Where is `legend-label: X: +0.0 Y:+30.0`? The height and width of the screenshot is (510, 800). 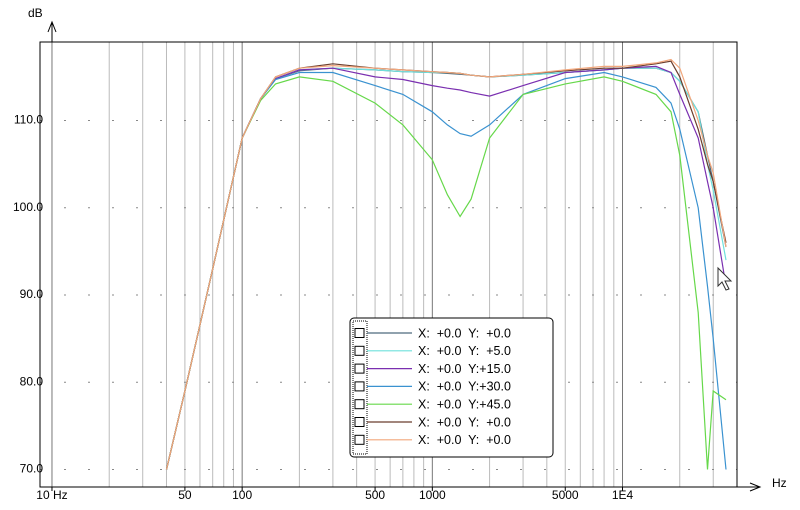 legend-label: X: +0.0 Y:+30.0 is located at coordinates (464, 387).